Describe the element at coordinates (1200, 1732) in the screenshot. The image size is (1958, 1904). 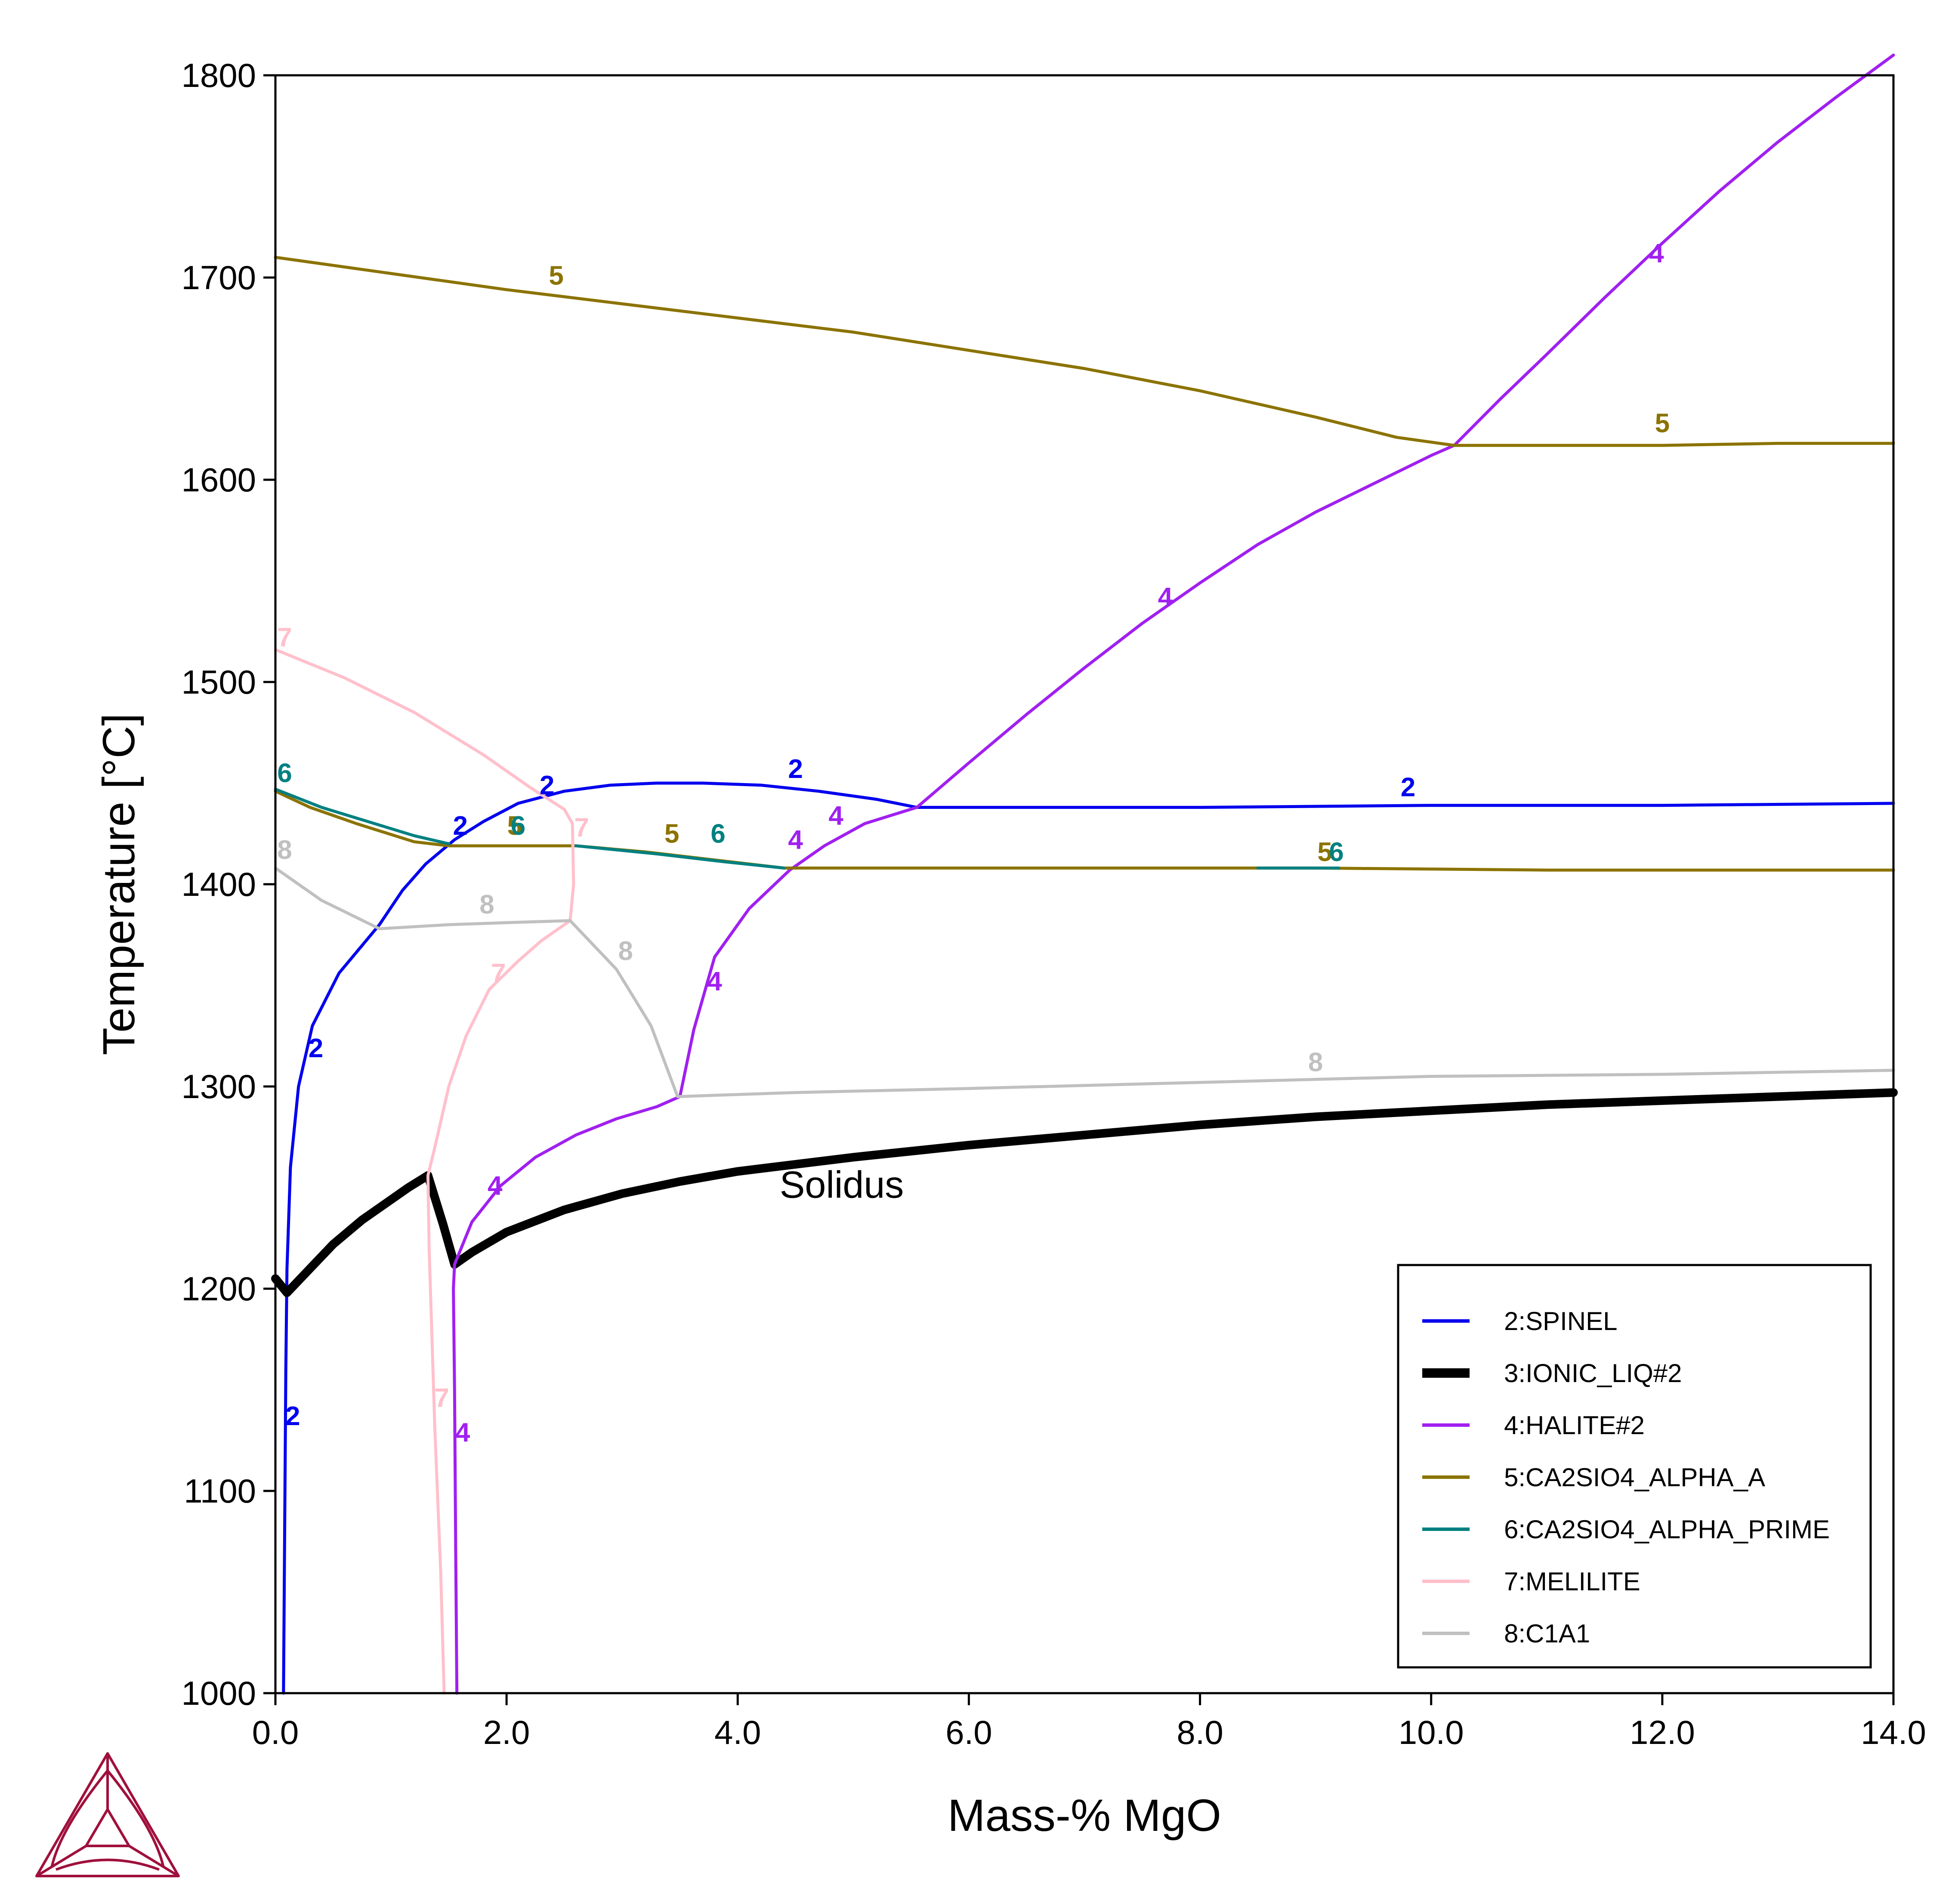
I see `x-tick-label: 8.0` at that location.